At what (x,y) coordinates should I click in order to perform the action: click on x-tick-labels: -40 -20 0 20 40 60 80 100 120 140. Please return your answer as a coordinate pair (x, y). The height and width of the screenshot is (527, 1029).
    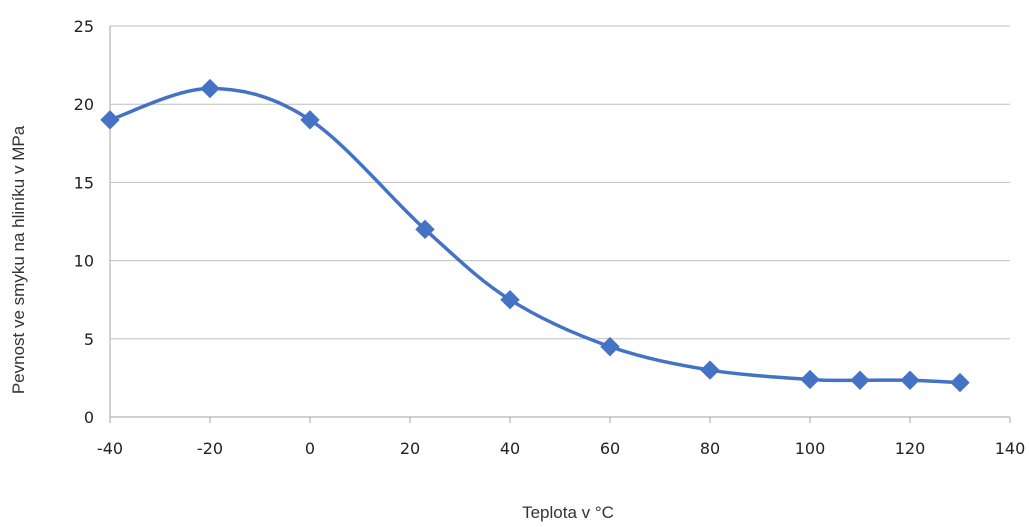
    Looking at the image, I should click on (561, 448).